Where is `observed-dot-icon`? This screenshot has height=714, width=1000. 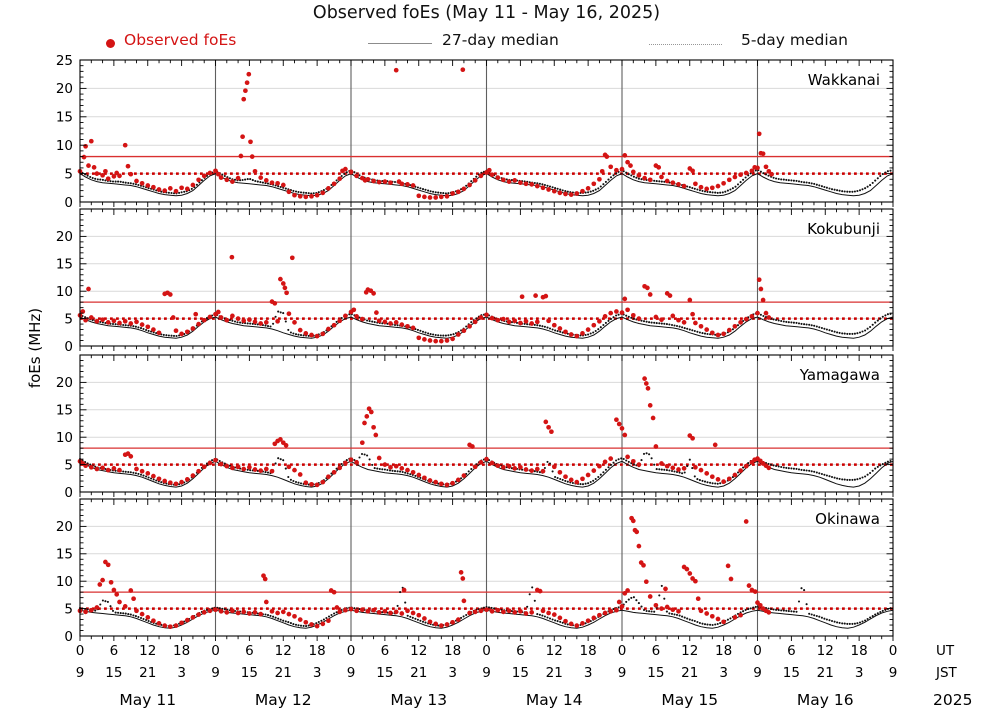 observed-dot-icon is located at coordinates (110, 43).